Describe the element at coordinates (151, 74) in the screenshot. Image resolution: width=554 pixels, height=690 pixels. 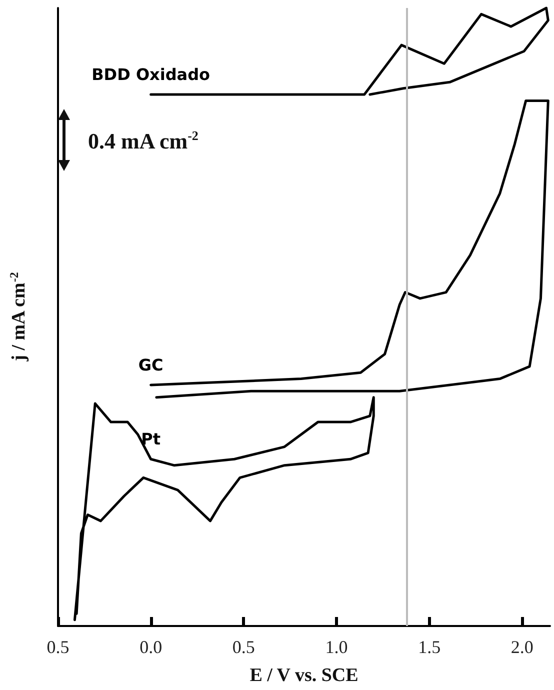
I see `series-label: BDD Oxidado` at that location.